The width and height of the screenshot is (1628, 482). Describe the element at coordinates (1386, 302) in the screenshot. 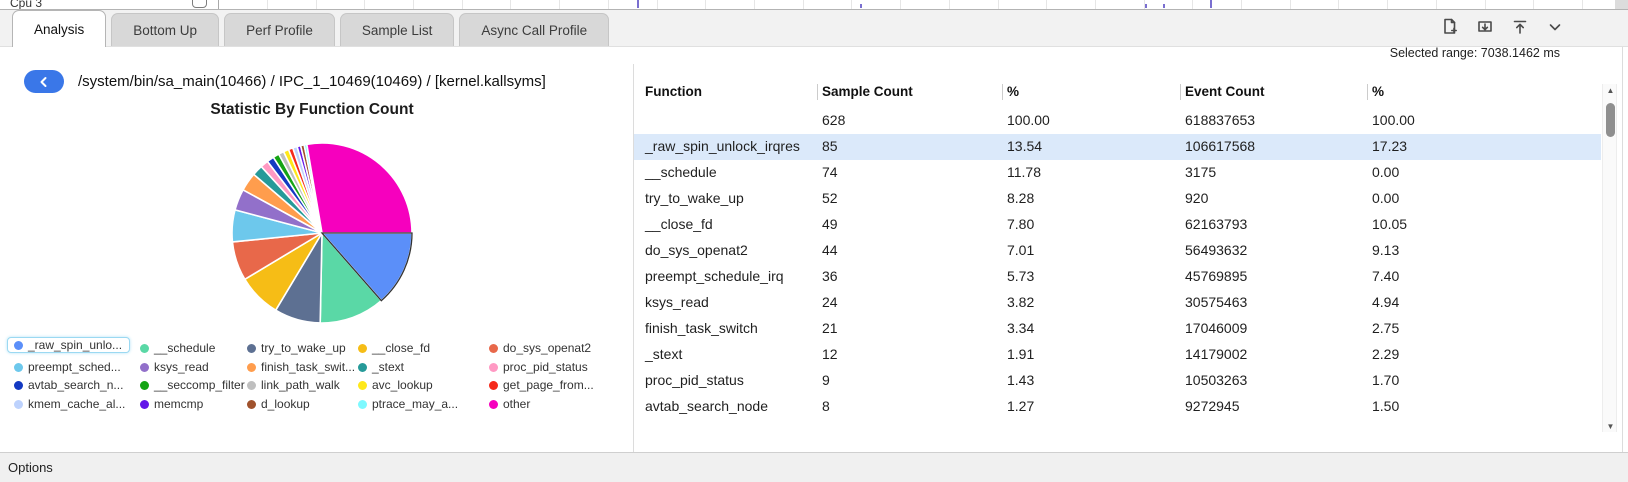

I see `cell-event_pct: 4.94` at that location.